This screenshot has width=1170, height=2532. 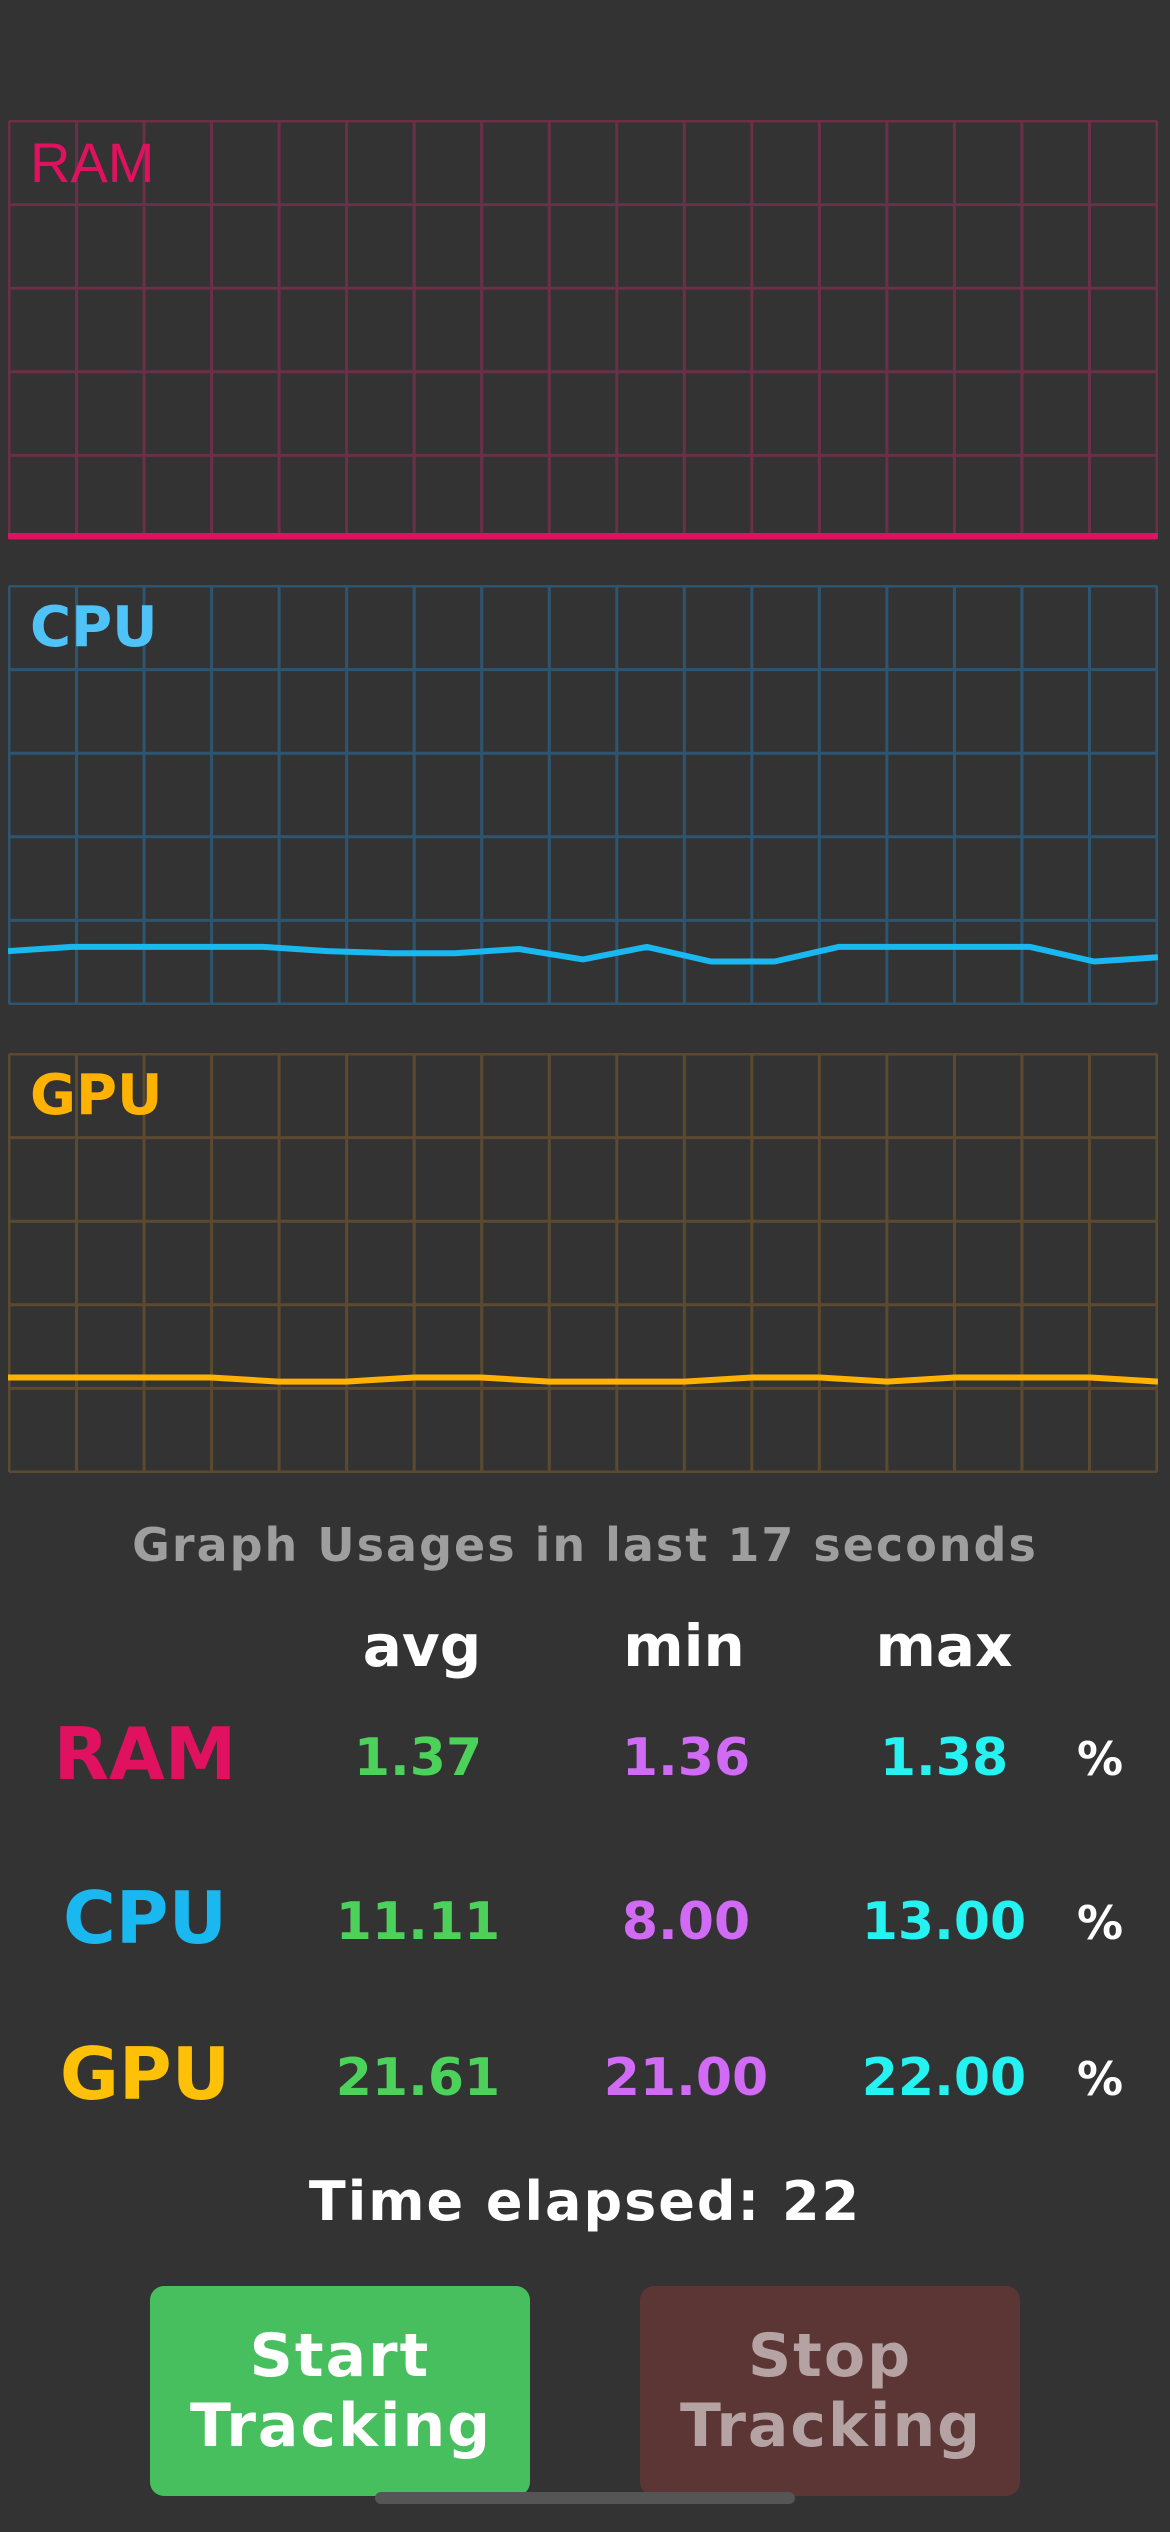 What do you see at coordinates (1100, 2079) in the screenshot?
I see `stat-gpu-unit: %` at bounding box center [1100, 2079].